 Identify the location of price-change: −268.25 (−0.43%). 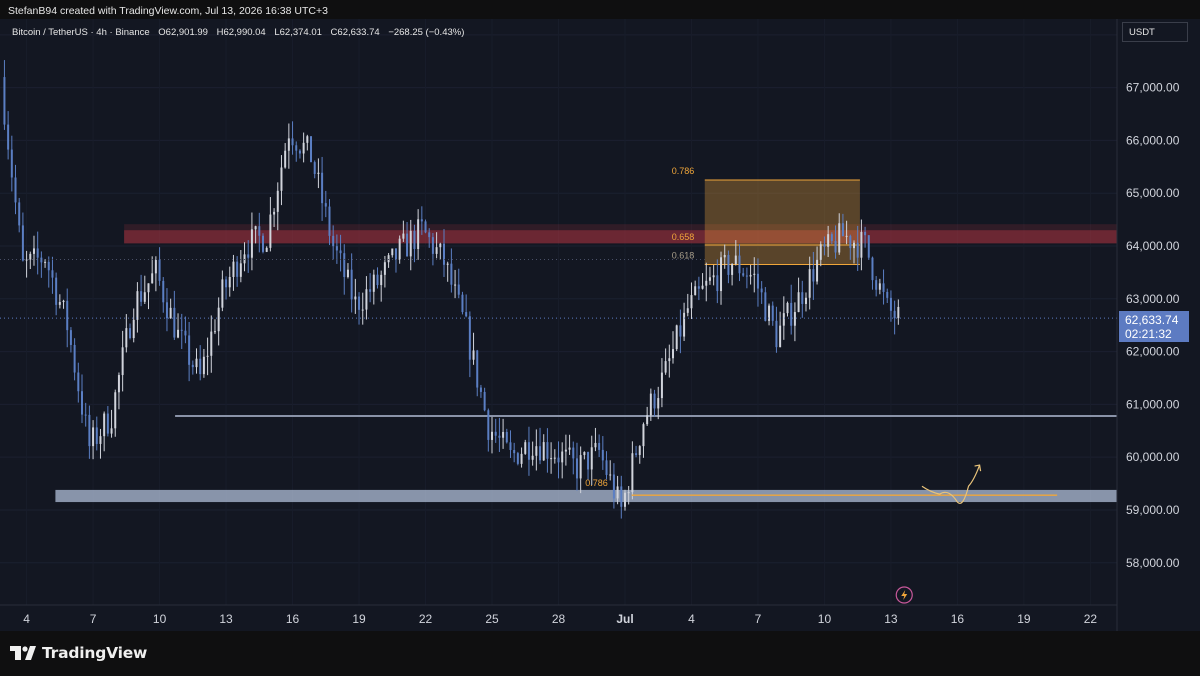
(426, 32).